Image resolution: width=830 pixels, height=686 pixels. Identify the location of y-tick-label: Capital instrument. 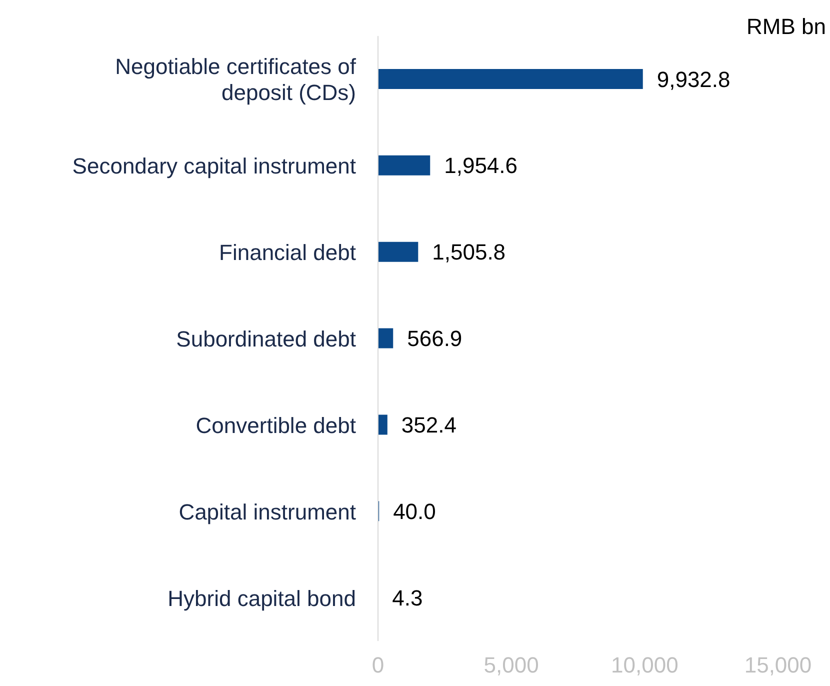
(267, 511).